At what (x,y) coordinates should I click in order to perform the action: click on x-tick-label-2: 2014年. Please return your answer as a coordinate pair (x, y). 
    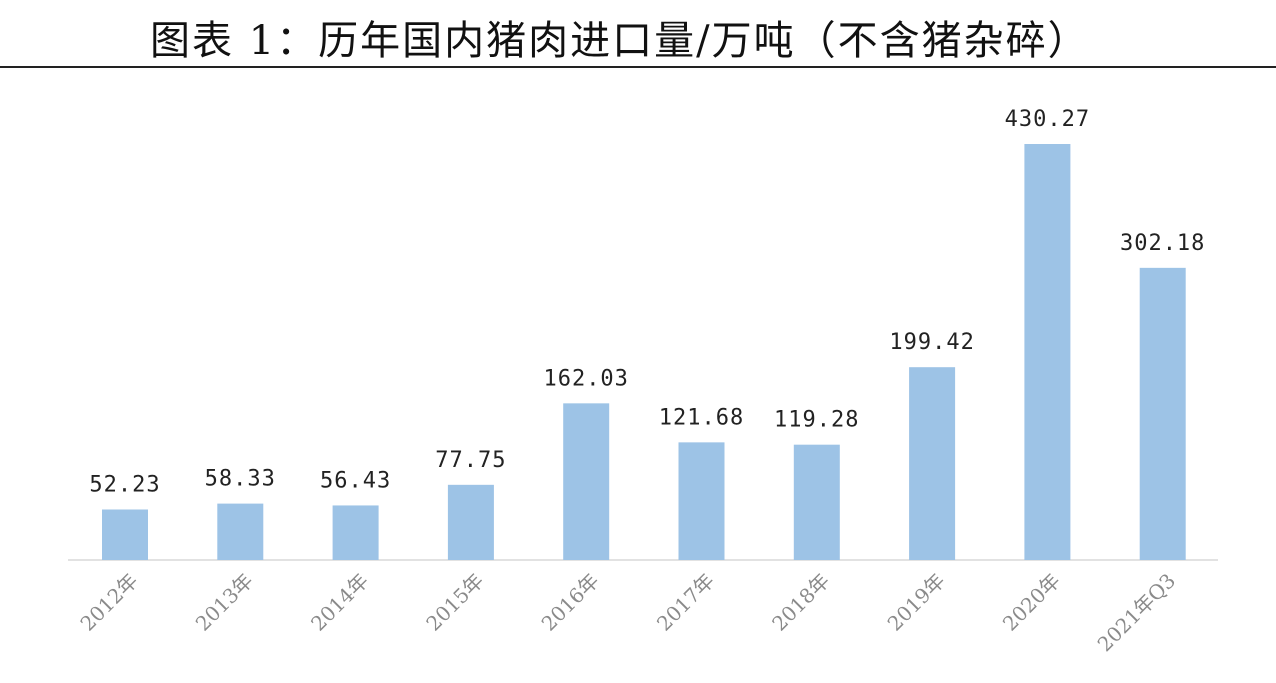
    Looking at the image, I should click on (339, 602).